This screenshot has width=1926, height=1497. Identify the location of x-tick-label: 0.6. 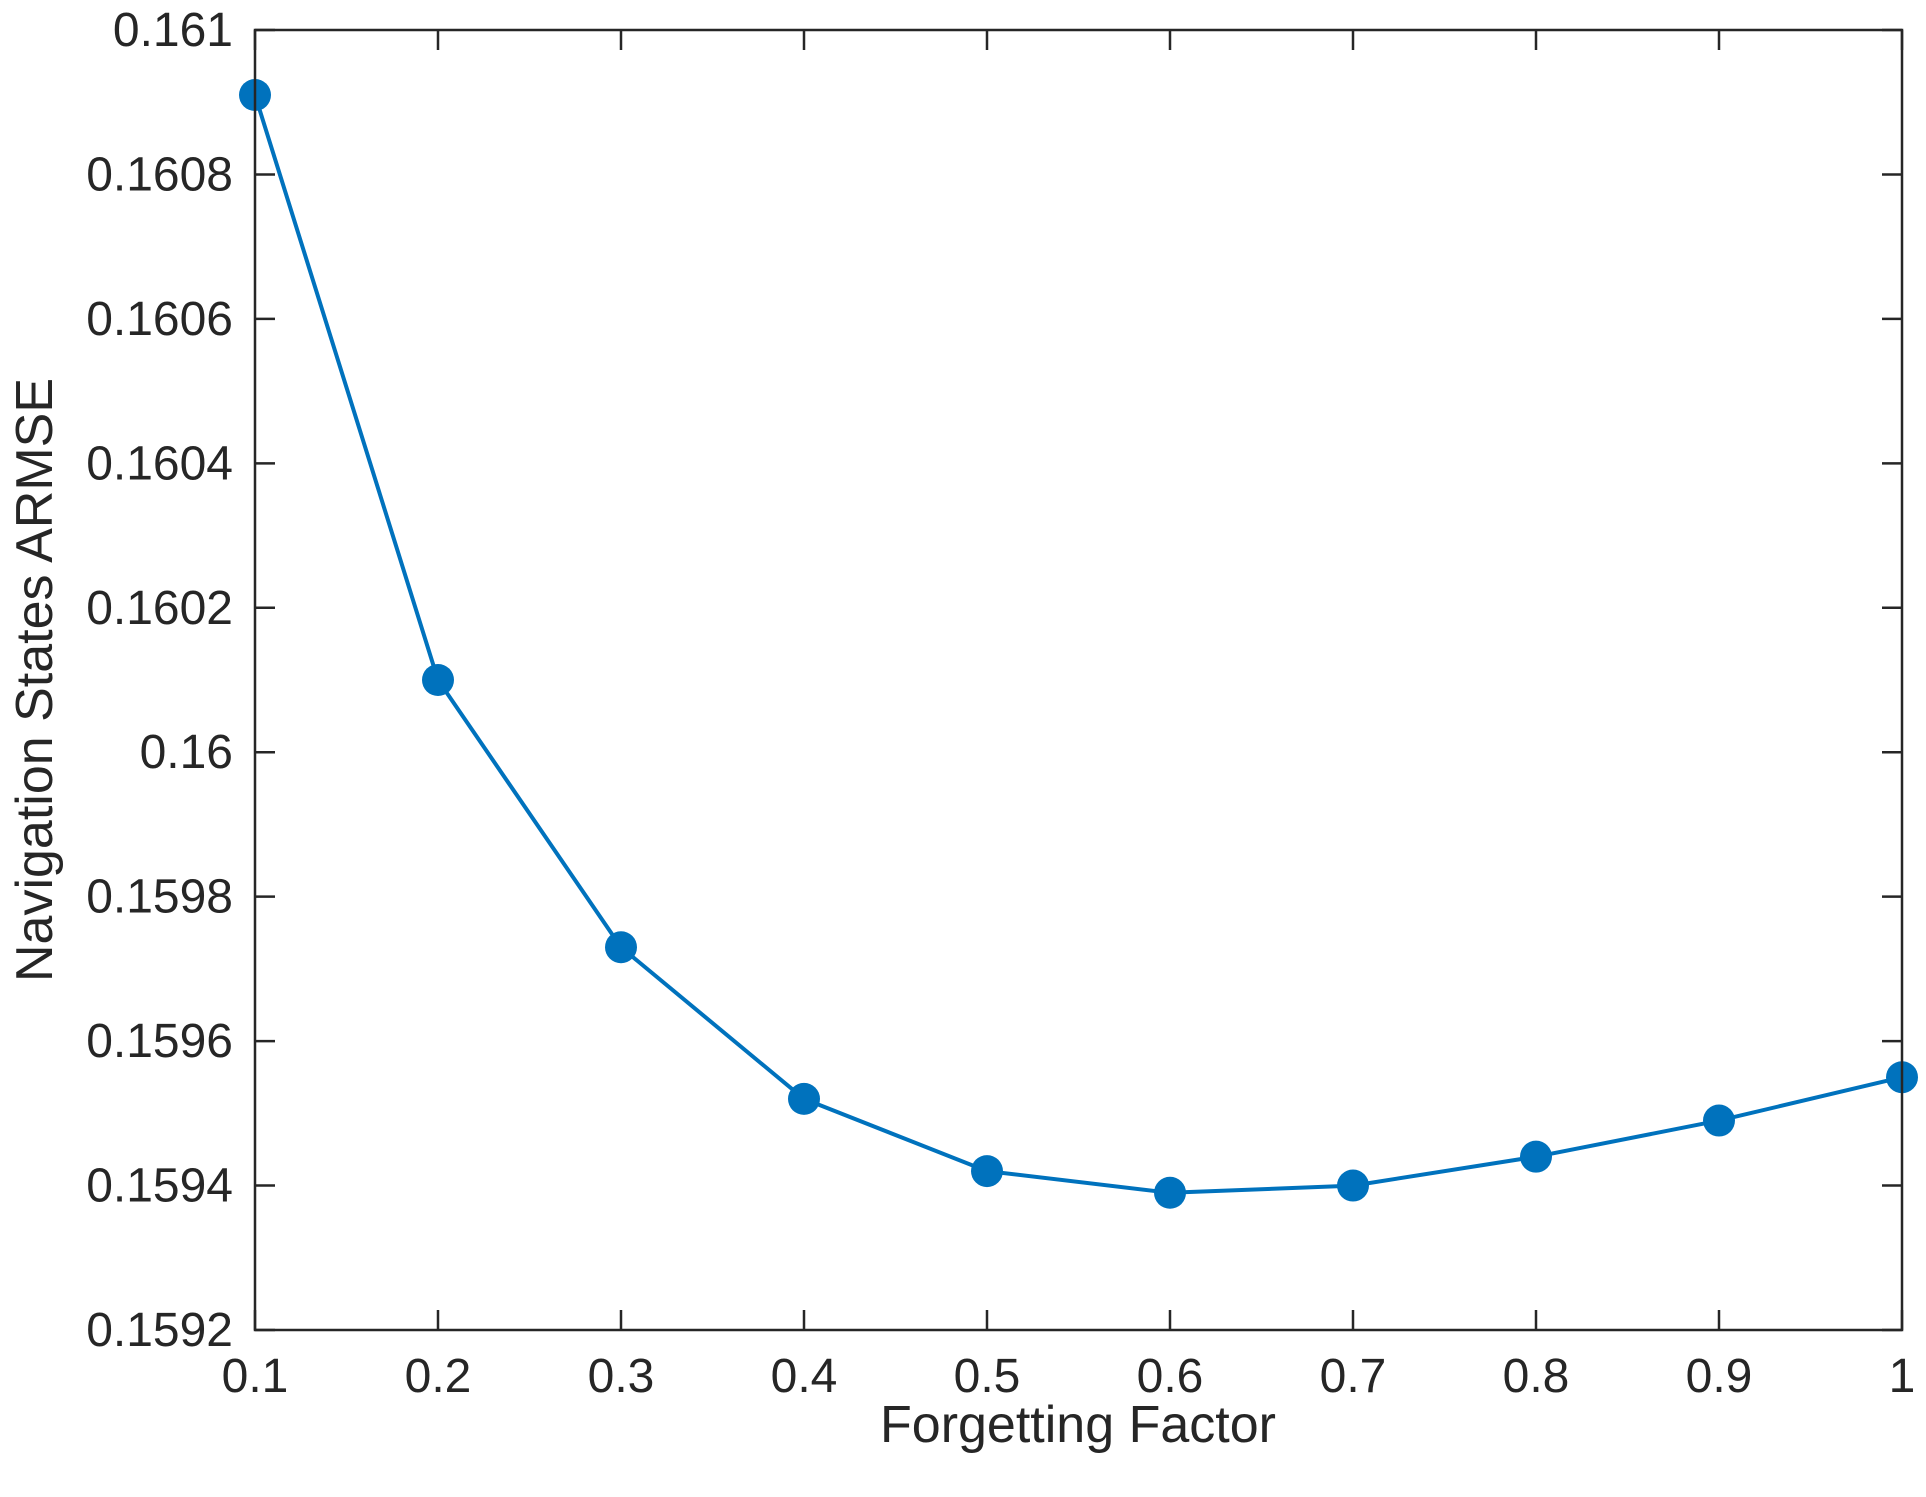
(1170, 1376).